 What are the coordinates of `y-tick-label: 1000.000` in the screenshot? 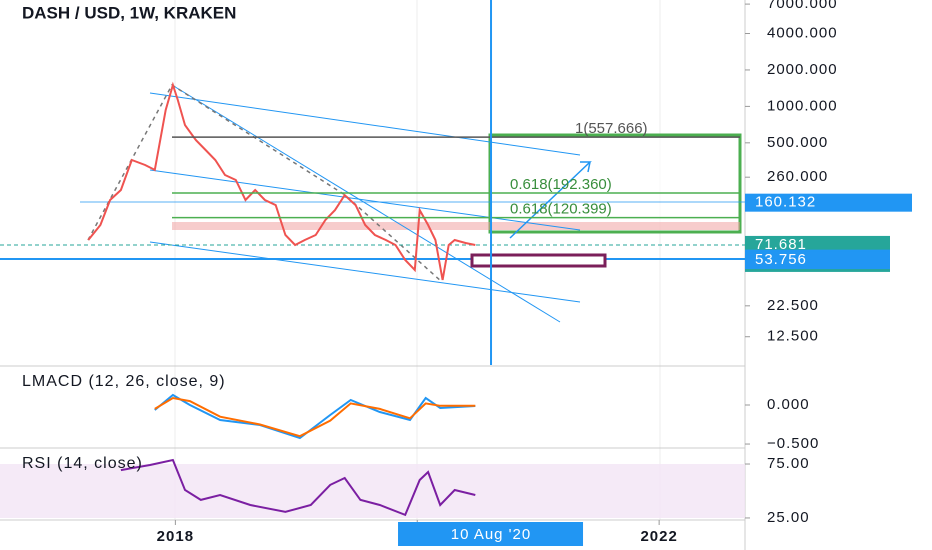 It's located at (802, 105).